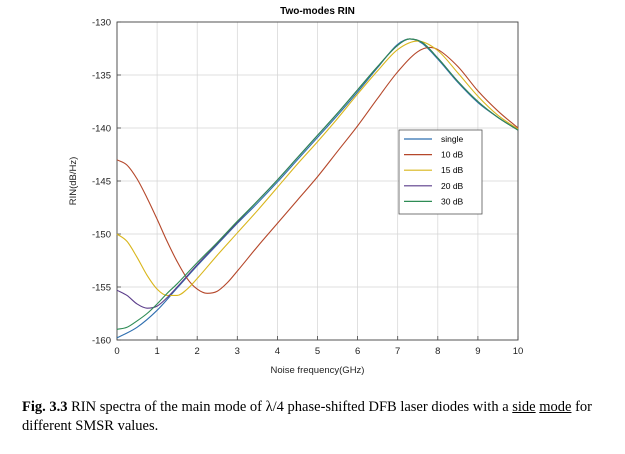  I want to click on legend-label: 30 dB, so click(452, 201).